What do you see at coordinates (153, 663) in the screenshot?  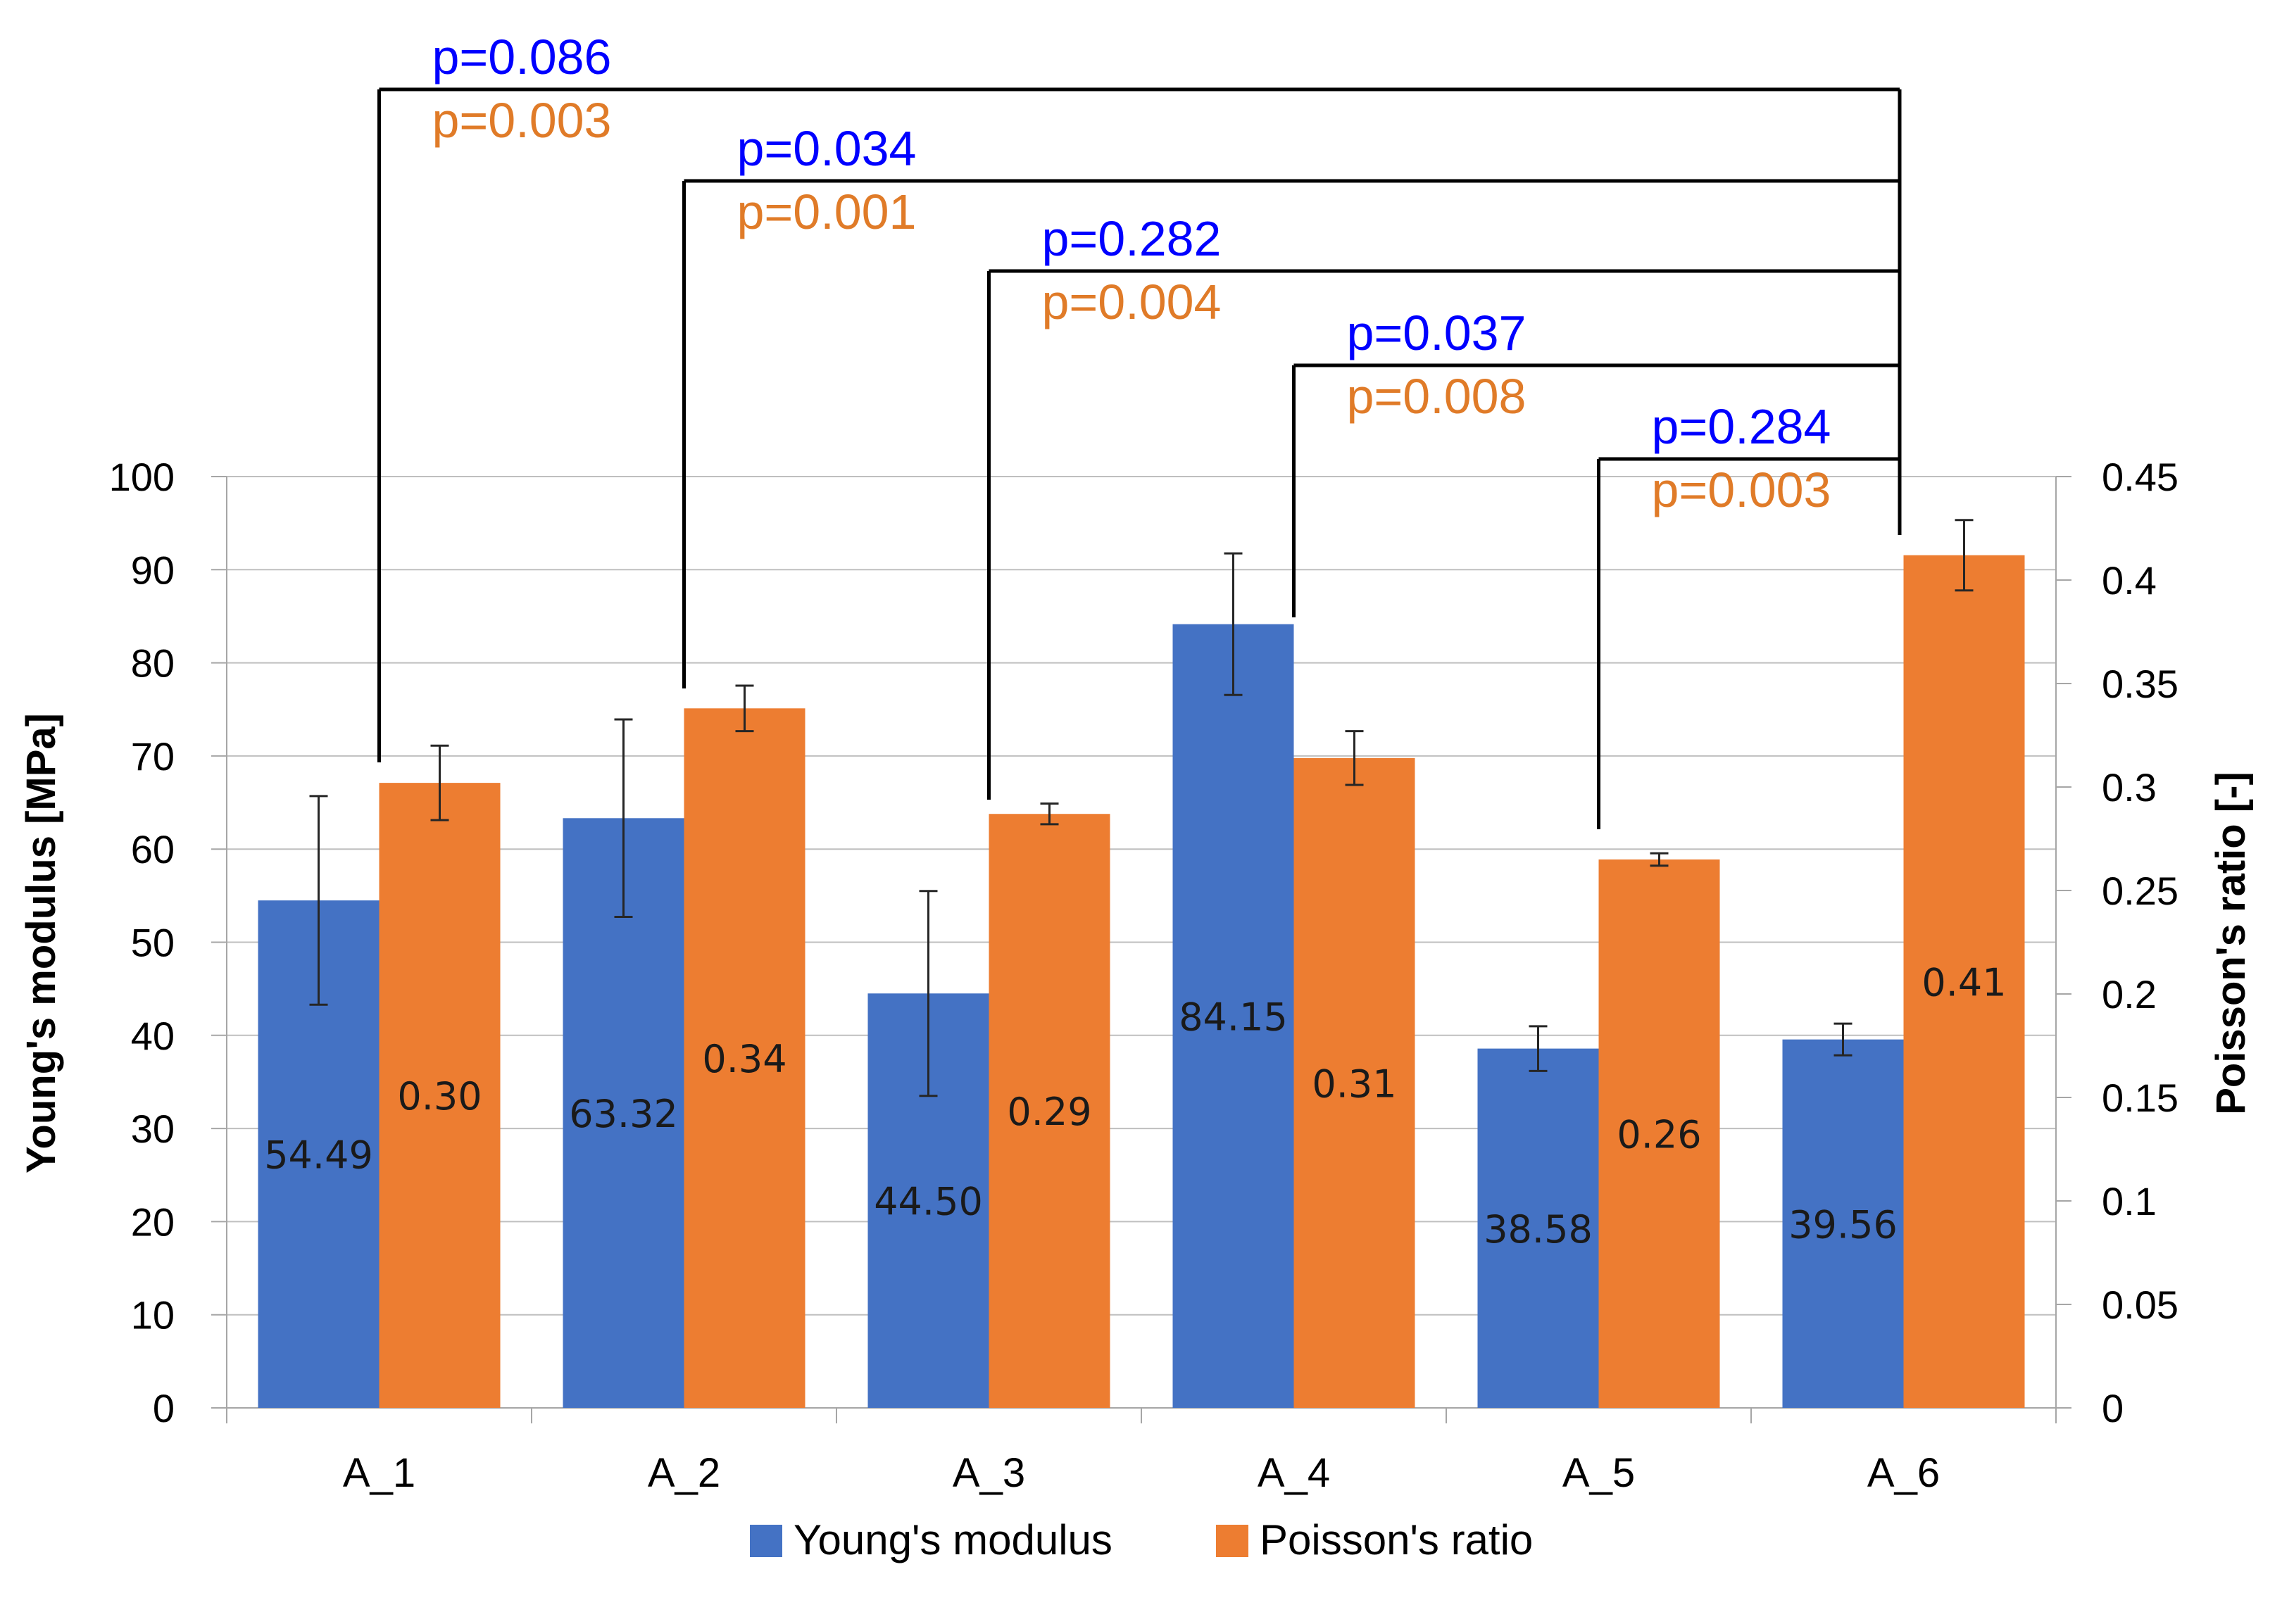 I see `y-tick-label: 80` at bounding box center [153, 663].